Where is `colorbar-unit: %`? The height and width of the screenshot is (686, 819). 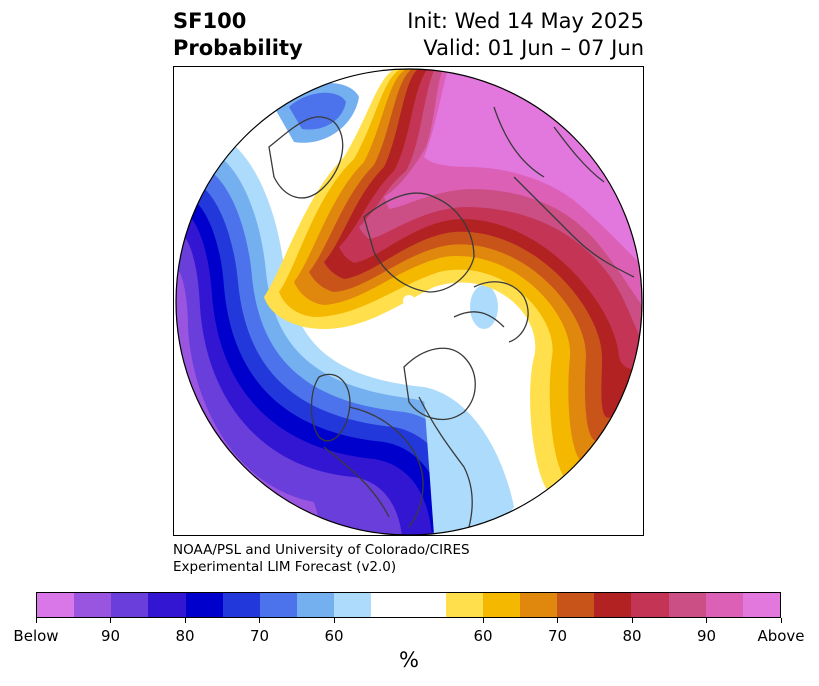 colorbar-unit: % is located at coordinates (409, 660).